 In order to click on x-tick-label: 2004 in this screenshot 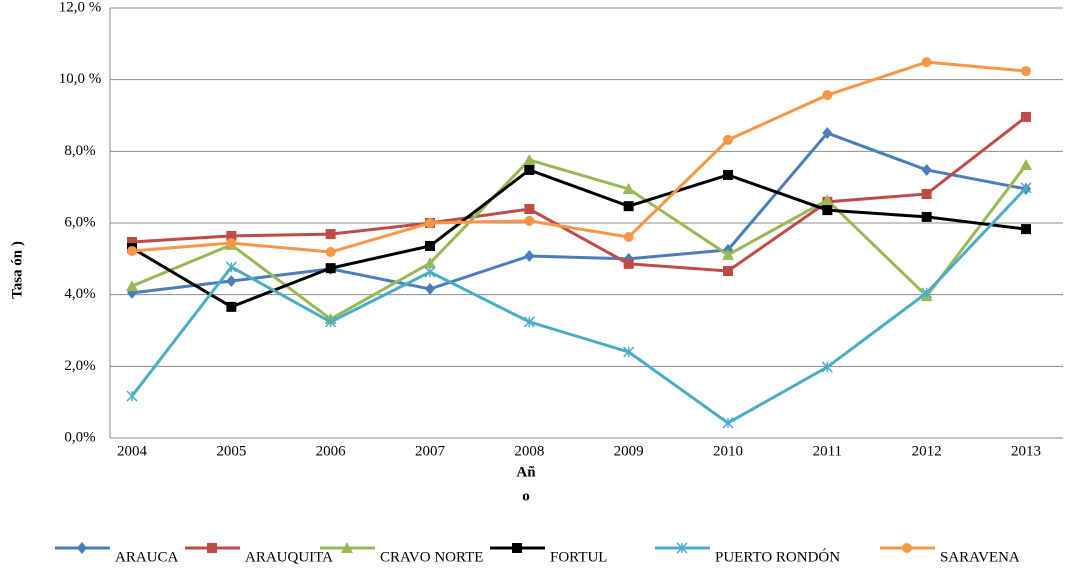, I will do `click(132, 451)`.